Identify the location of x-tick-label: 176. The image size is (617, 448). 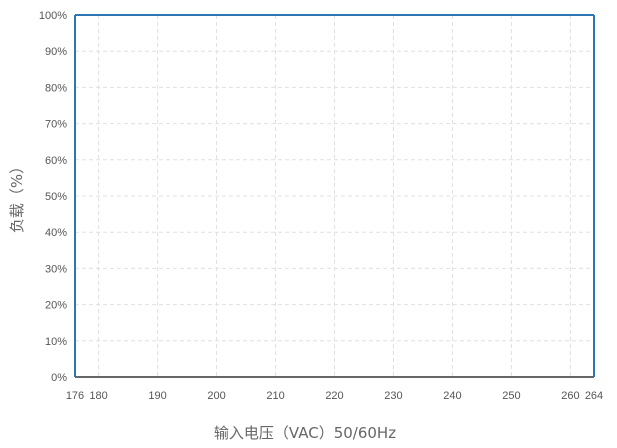
(75, 396).